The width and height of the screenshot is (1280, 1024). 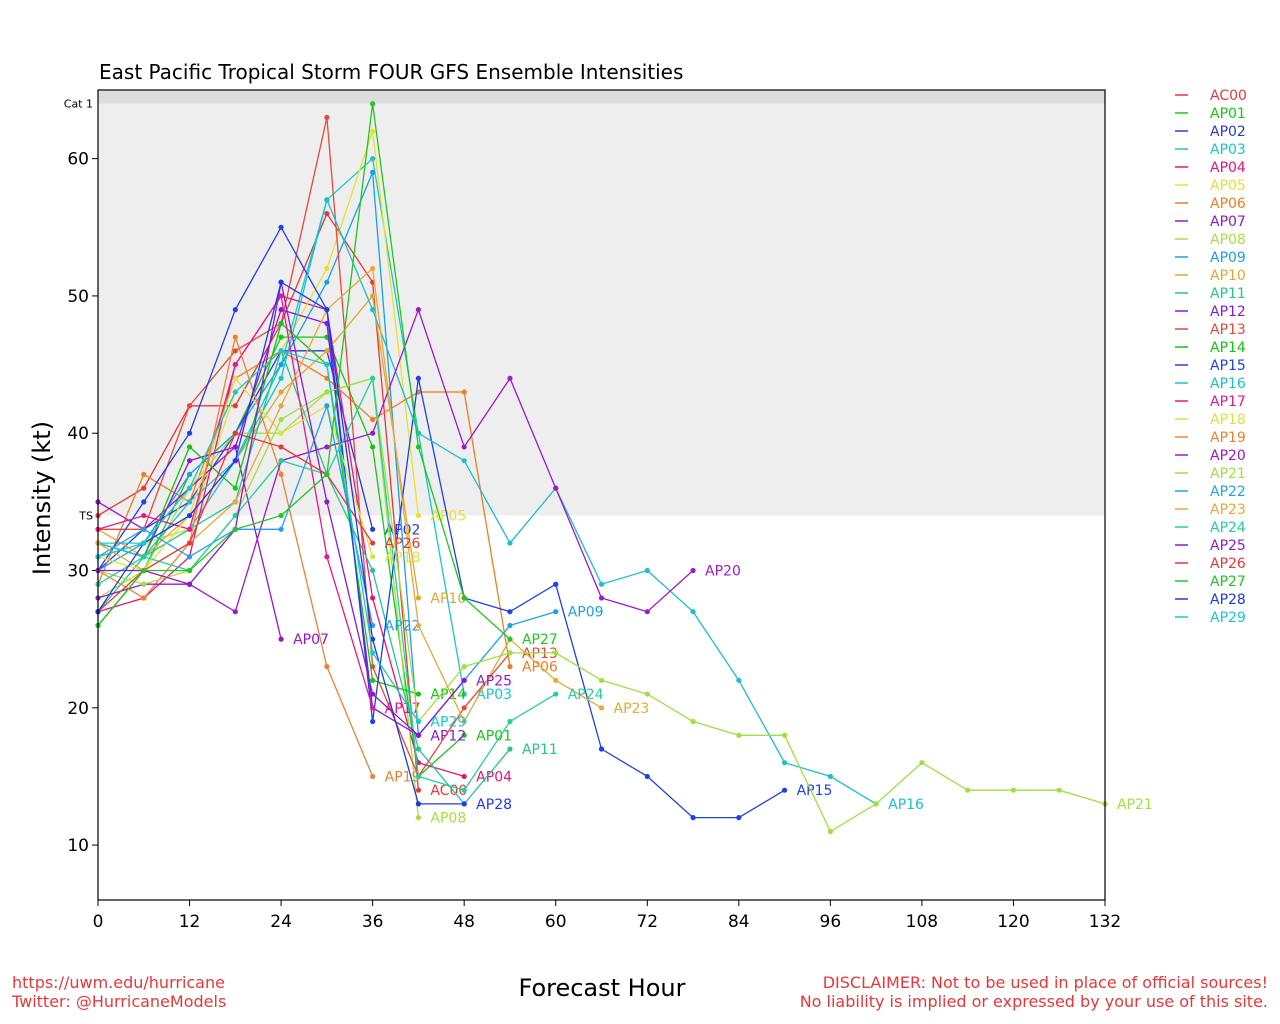 I want to click on end-label-ap16: AP16, so click(x=906, y=805).